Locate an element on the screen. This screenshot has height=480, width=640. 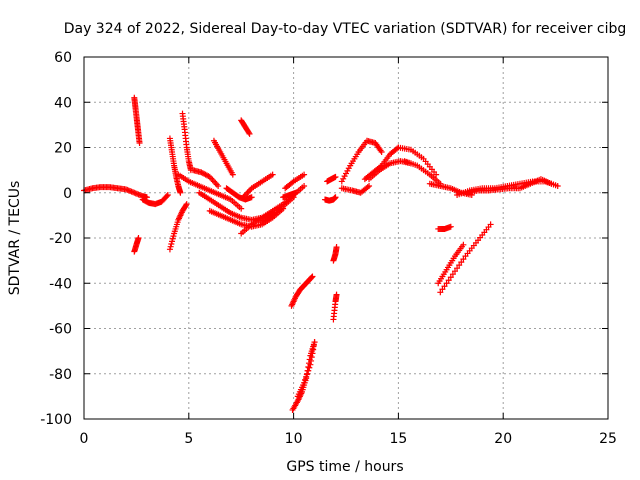
y-tick-label: -20 is located at coordinates (60, 239).